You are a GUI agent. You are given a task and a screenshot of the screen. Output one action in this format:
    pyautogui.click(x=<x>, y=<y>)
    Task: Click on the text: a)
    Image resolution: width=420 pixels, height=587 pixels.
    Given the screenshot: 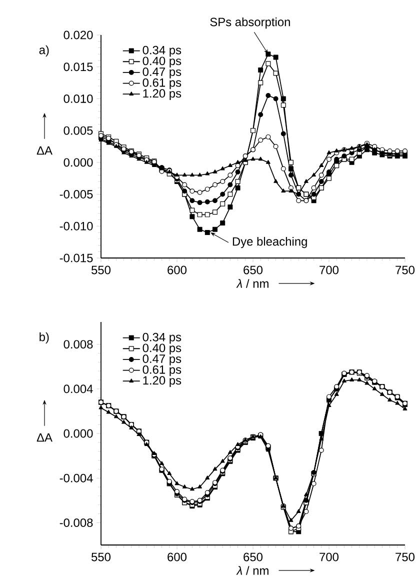 What is the action you would take?
    pyautogui.click(x=44, y=51)
    